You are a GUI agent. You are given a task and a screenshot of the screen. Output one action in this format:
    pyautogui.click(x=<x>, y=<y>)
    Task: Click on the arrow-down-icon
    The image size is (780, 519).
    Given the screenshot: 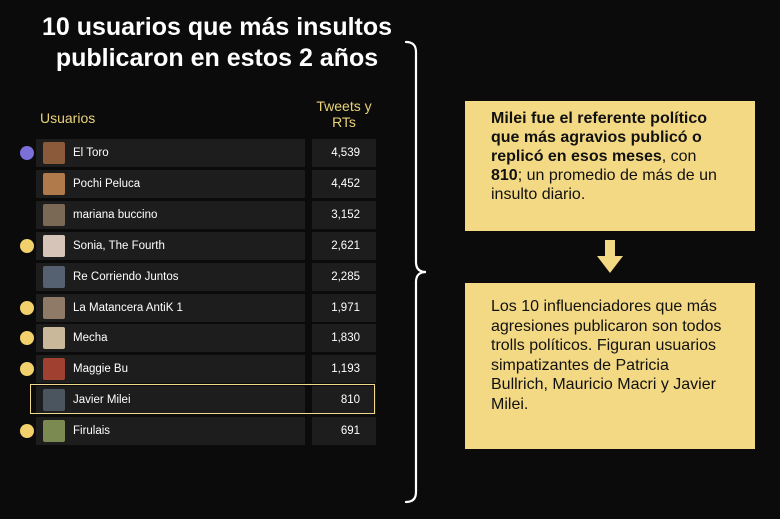 What is the action you would take?
    pyautogui.click(x=610, y=256)
    